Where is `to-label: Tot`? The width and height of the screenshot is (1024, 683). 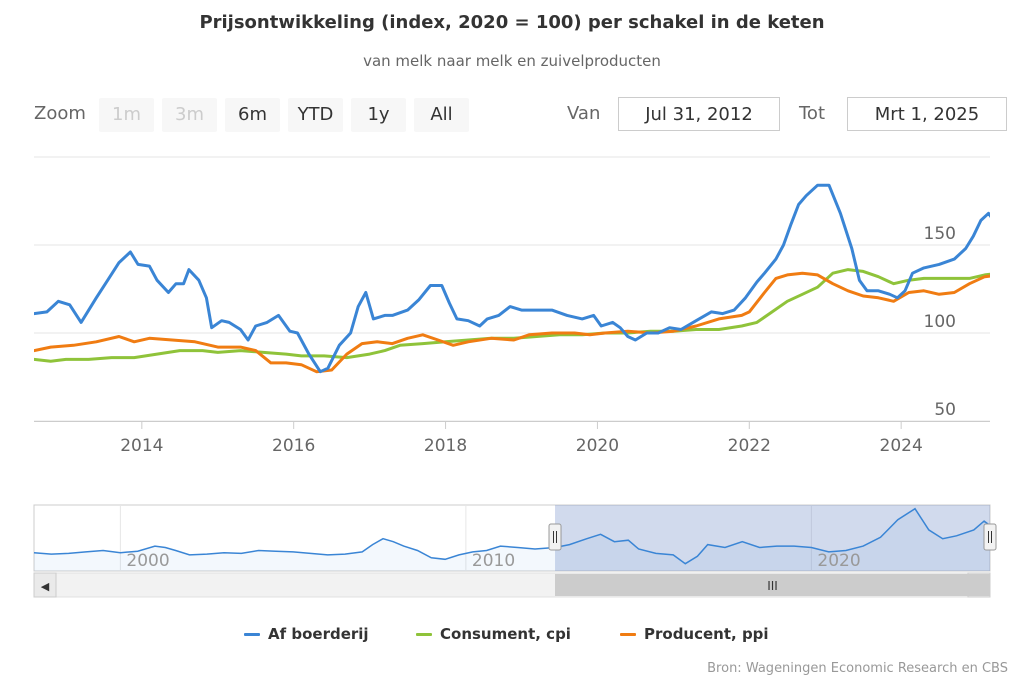
to-label: Tot is located at coordinates (812, 113).